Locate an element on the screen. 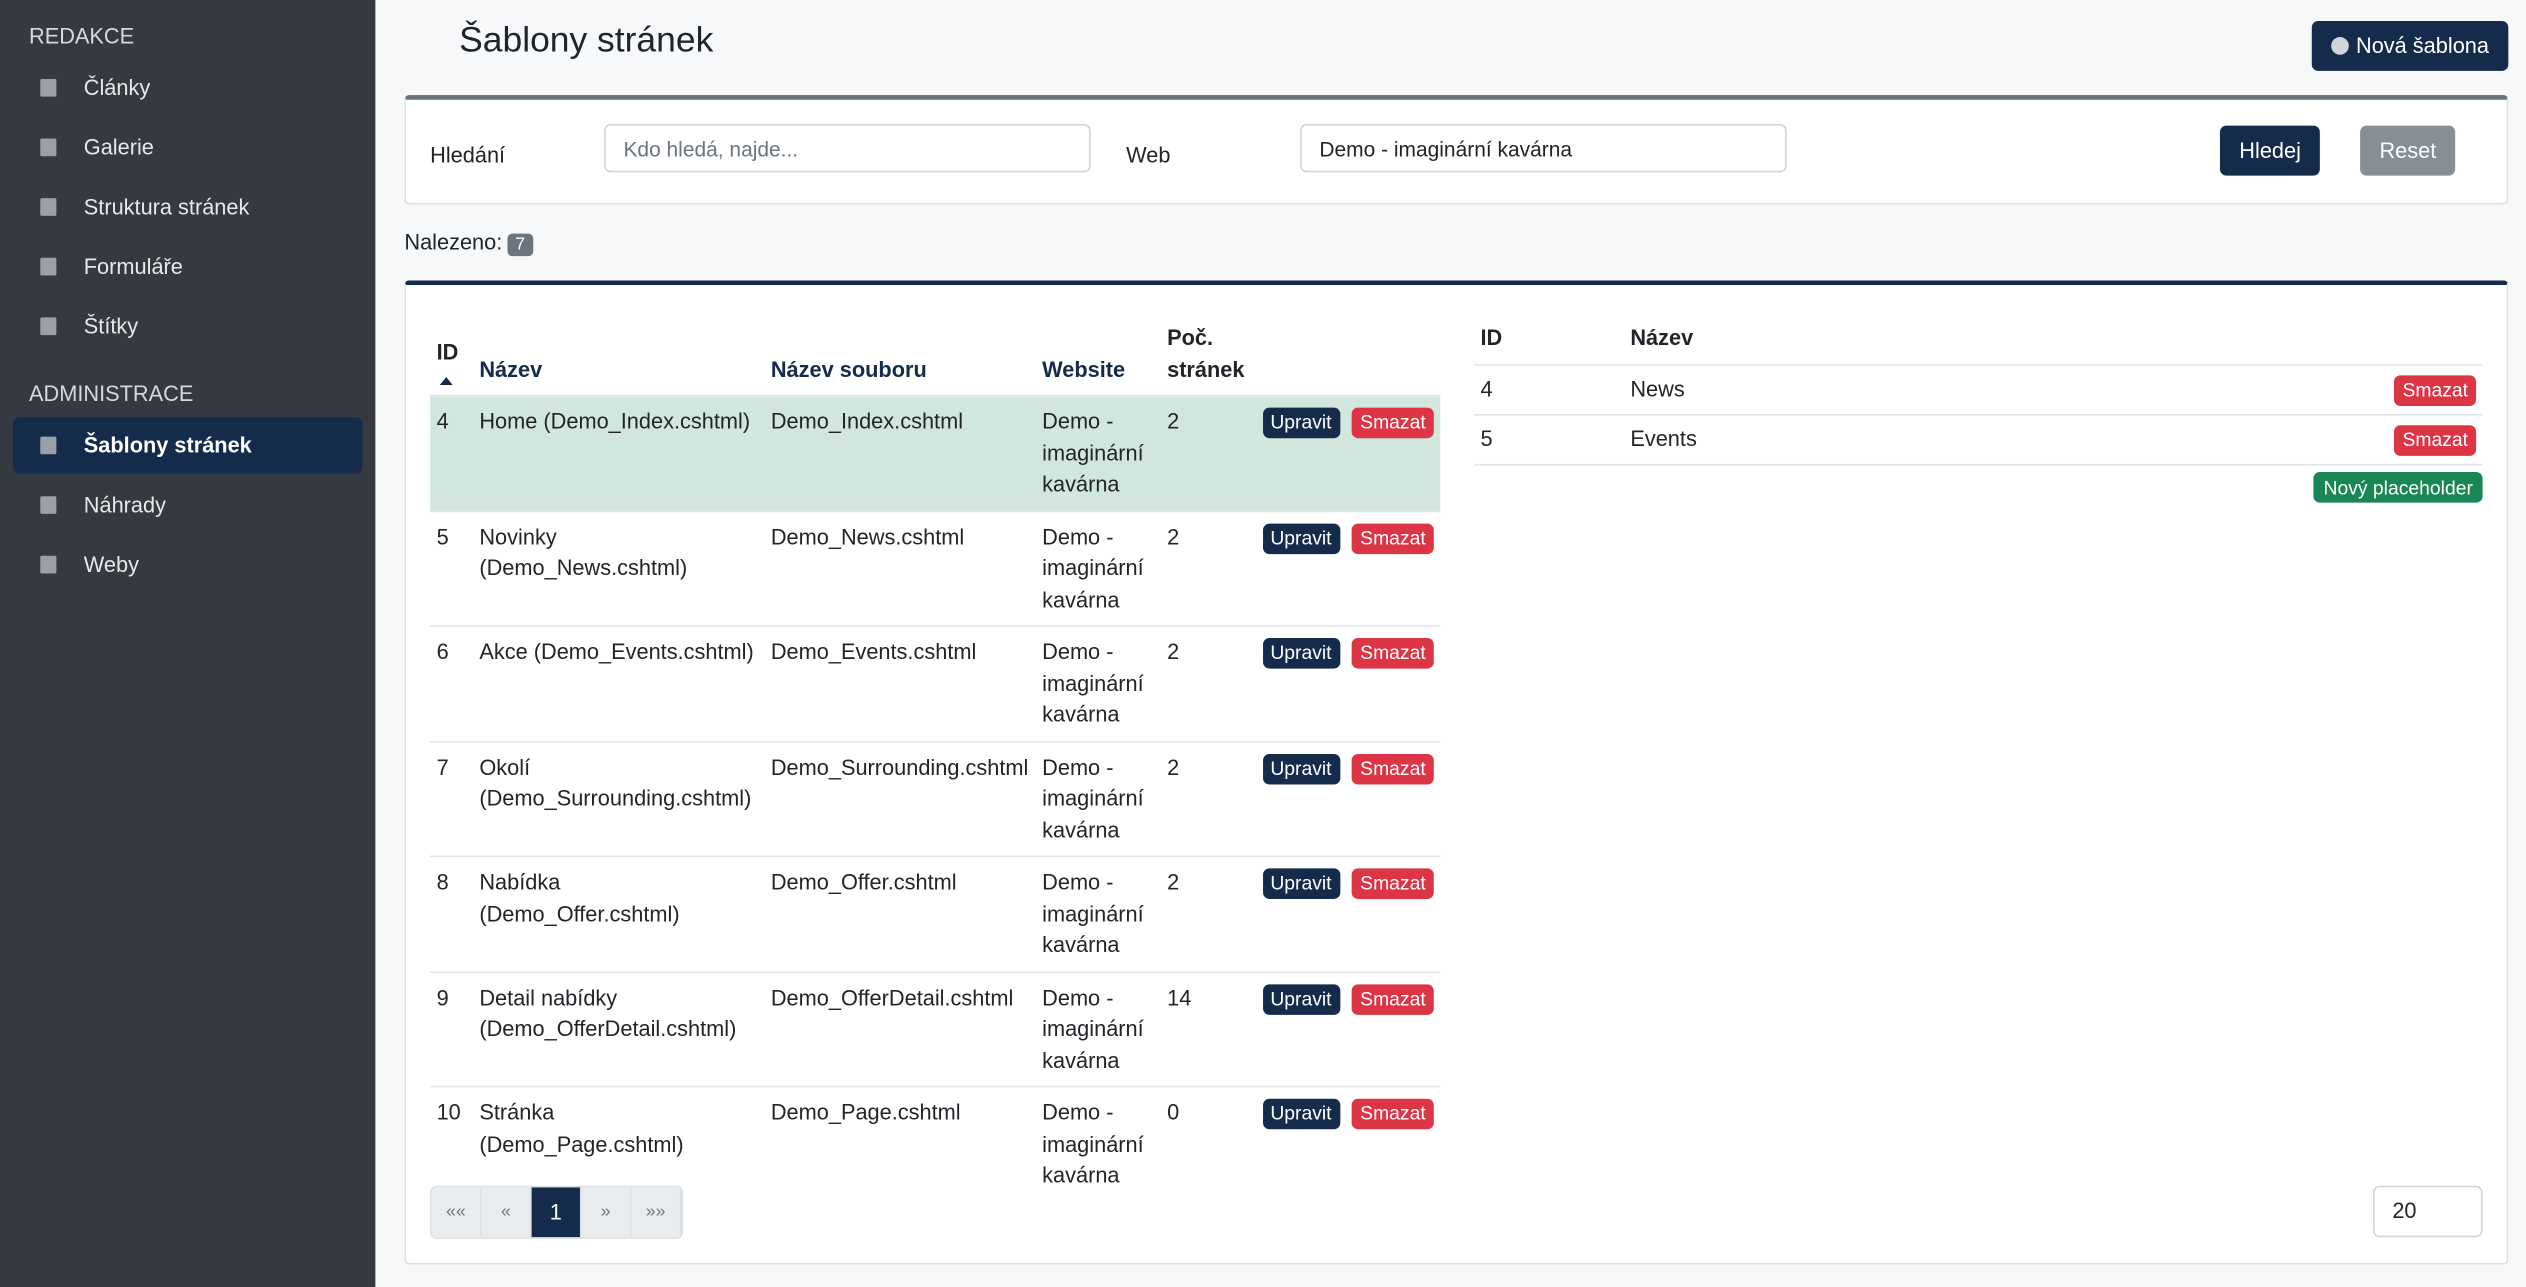 This screenshot has width=2526, height=1287. cell: 6 is located at coordinates (451, 683).